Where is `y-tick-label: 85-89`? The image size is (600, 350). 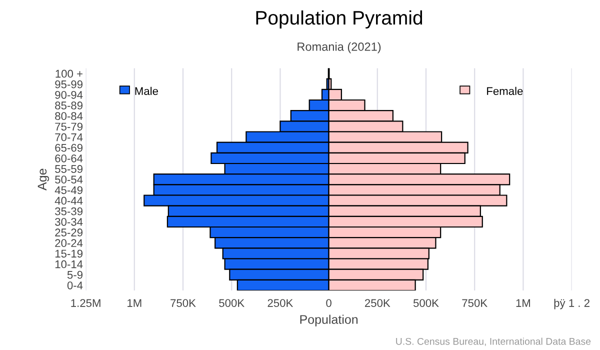 y-tick-label: 85-89 is located at coordinates (68, 106).